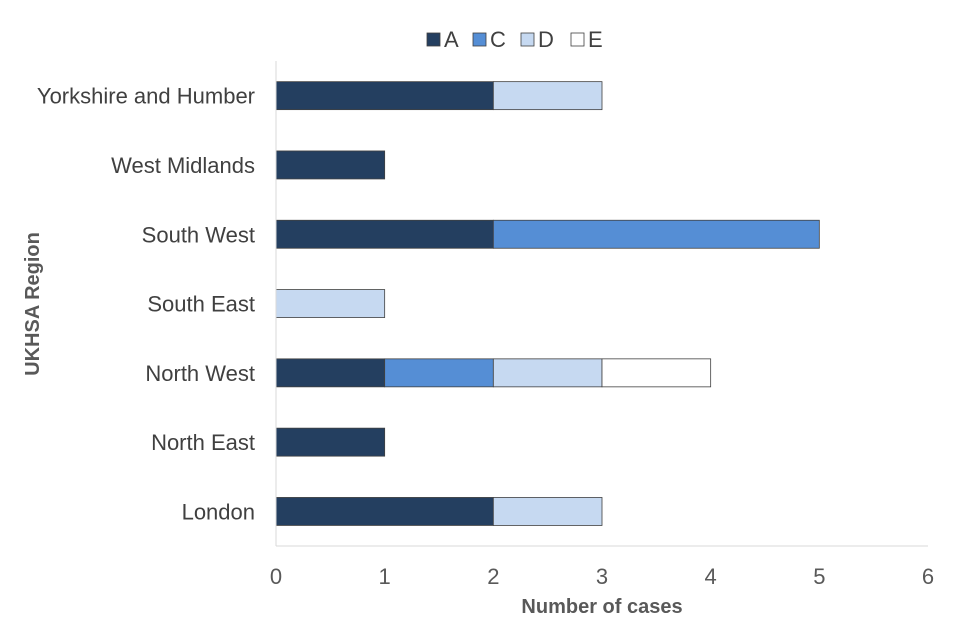  What do you see at coordinates (928, 576) in the screenshot?
I see `x-tick-label-6: 6` at bounding box center [928, 576].